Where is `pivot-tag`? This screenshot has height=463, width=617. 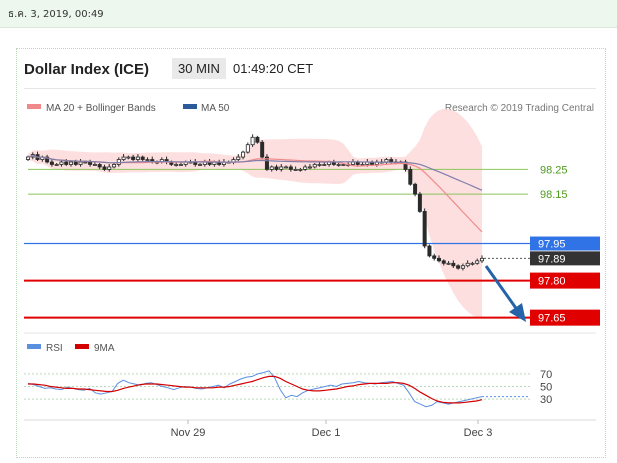 pivot-tag is located at coordinates (565, 243).